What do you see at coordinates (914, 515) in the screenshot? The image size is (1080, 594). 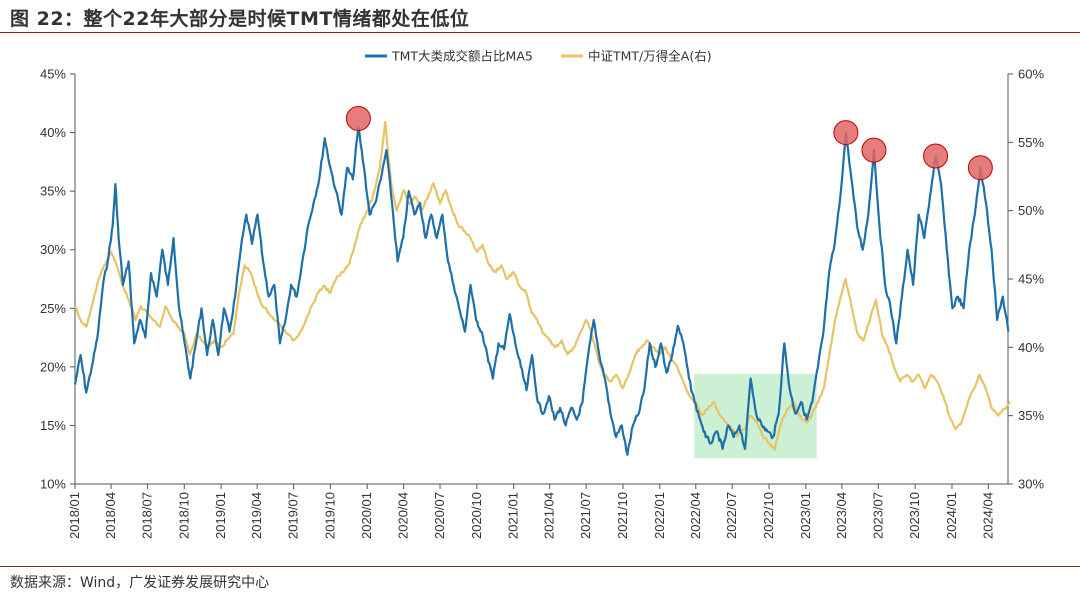 I see `x-tick-label: 2023/10` at bounding box center [914, 515].